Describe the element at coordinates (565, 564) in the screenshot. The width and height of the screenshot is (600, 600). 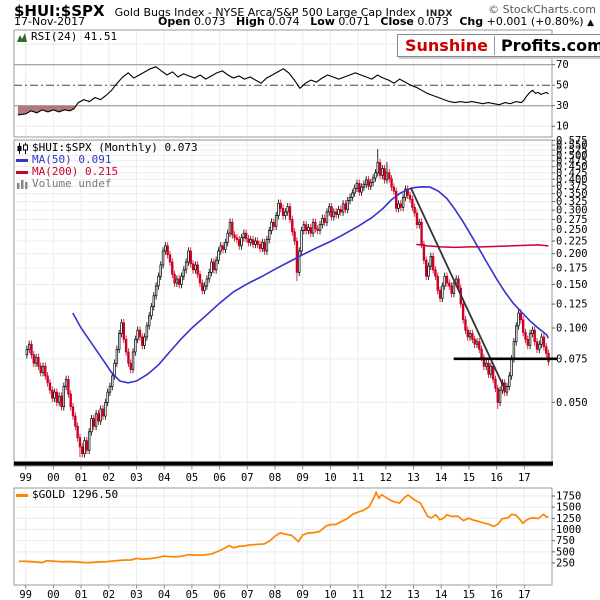
I see `gold-ytick: 250` at that location.